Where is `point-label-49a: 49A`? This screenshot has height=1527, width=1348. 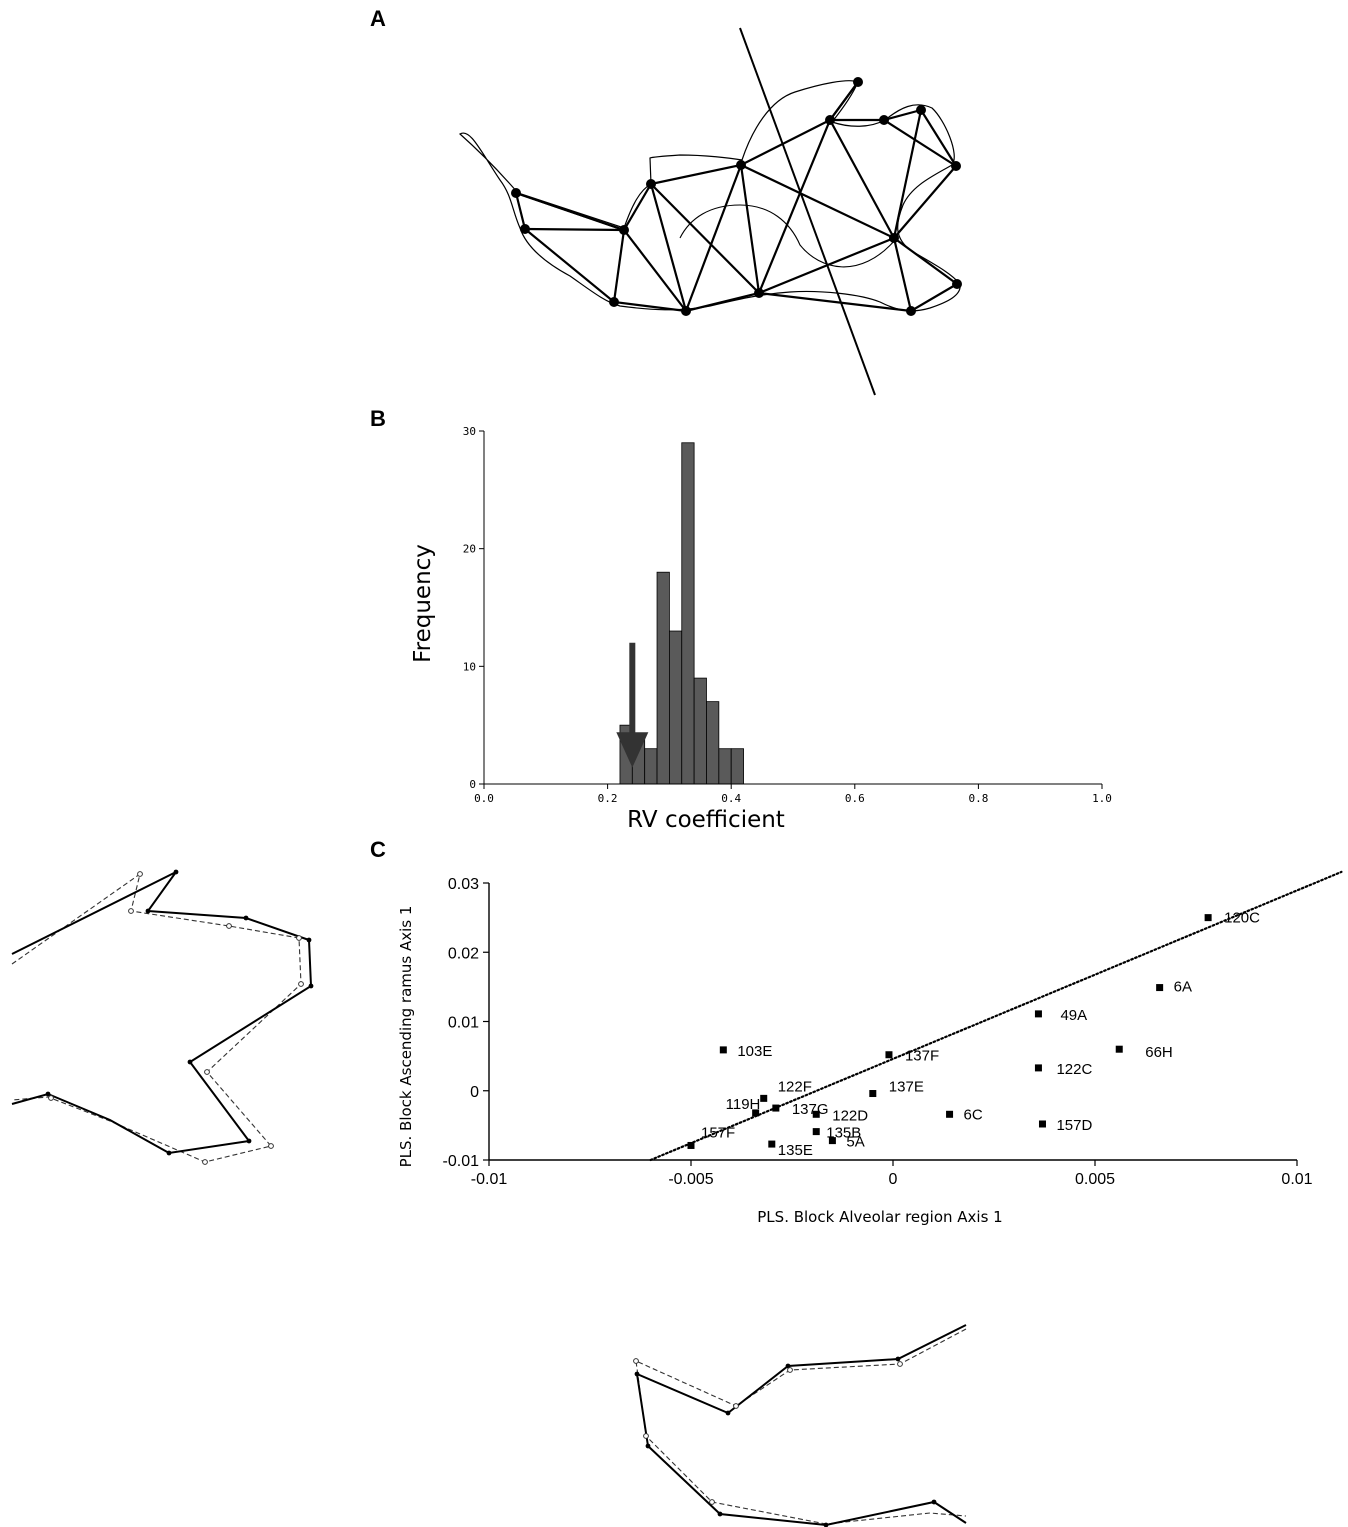
point-label-49a: 49A is located at coordinates (1073, 1015).